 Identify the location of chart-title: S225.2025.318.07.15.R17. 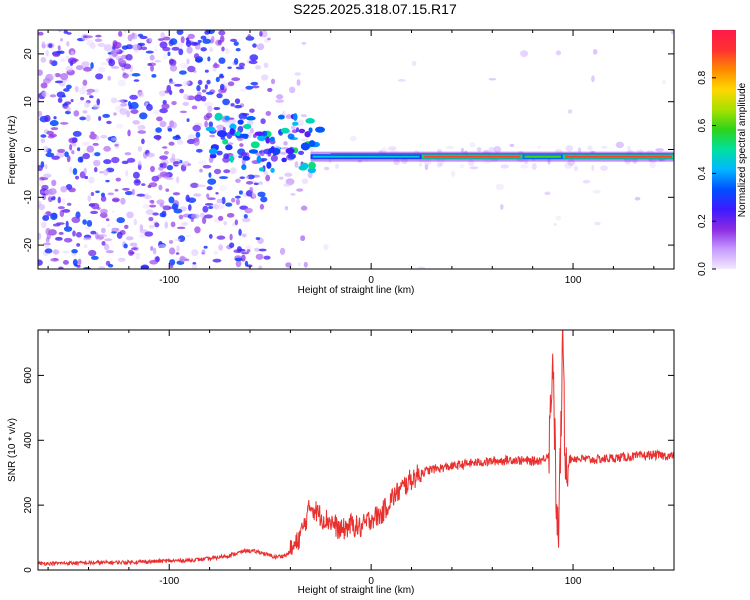
(375, 9).